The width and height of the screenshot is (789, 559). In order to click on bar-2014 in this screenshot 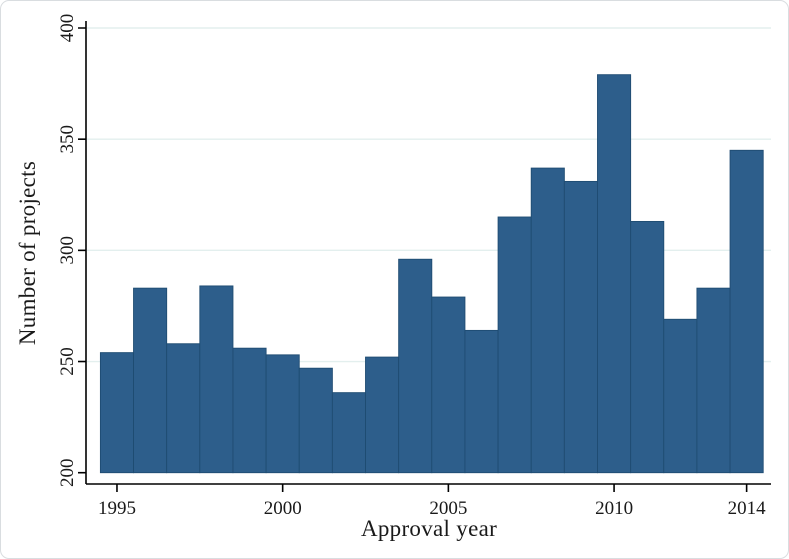, I will do `click(746, 311)`.